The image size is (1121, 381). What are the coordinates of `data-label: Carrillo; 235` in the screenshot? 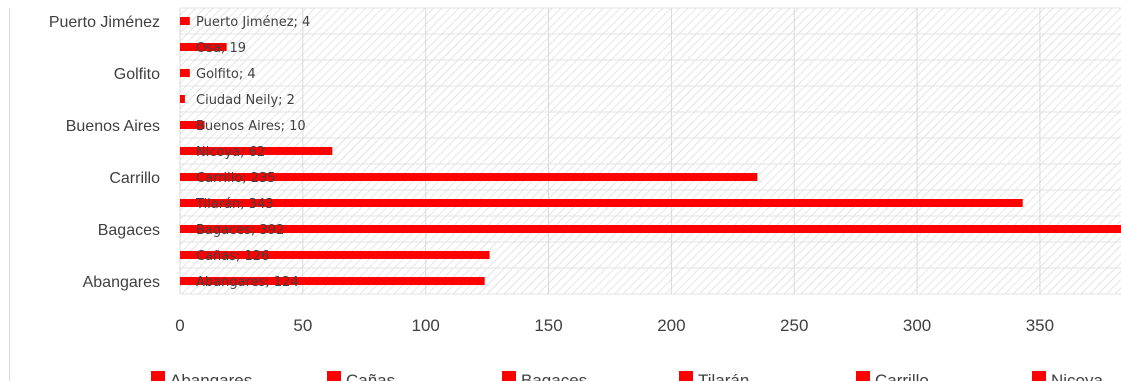 It's located at (236, 178).